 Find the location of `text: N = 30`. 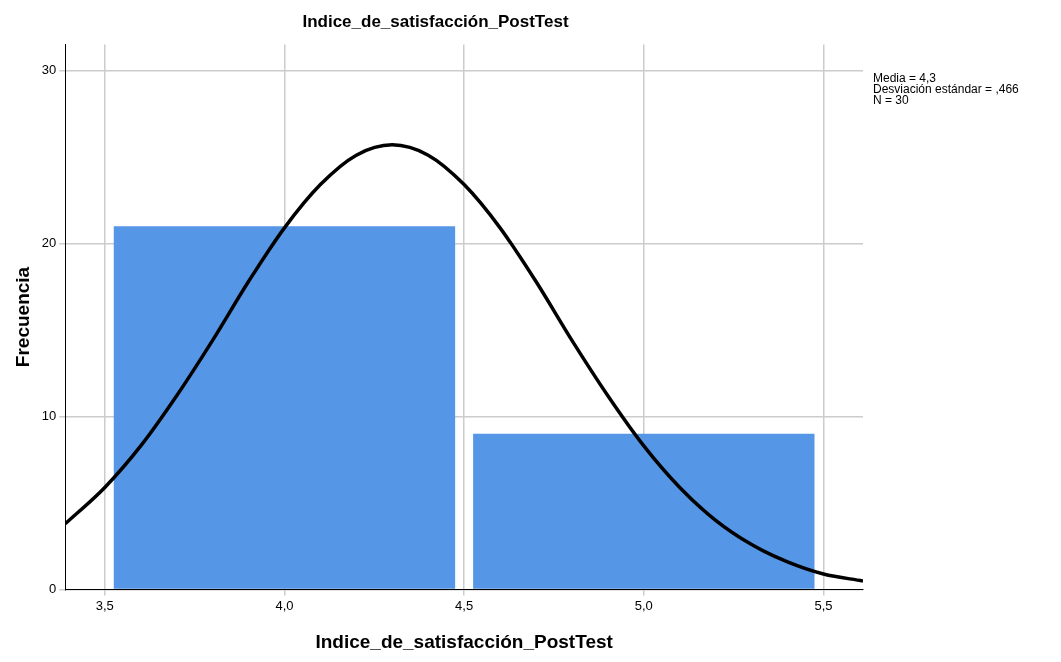

text: N = 30 is located at coordinates (891, 99).